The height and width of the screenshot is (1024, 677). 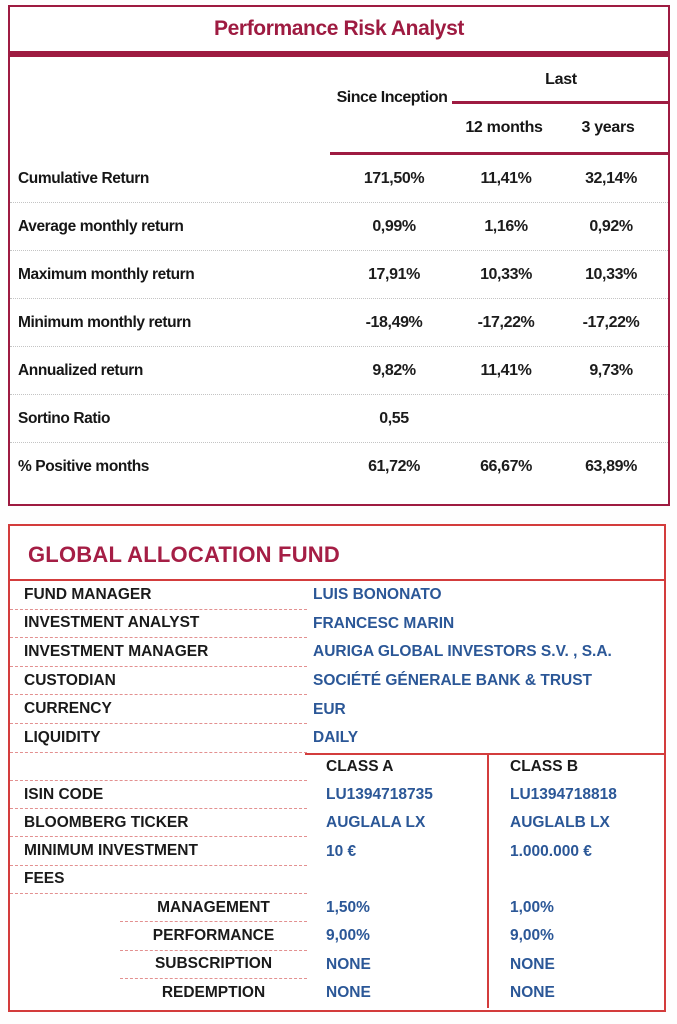 I want to click on table-row: PERFORMANCE 9,00% 9,00%, so click(x=337, y=936).